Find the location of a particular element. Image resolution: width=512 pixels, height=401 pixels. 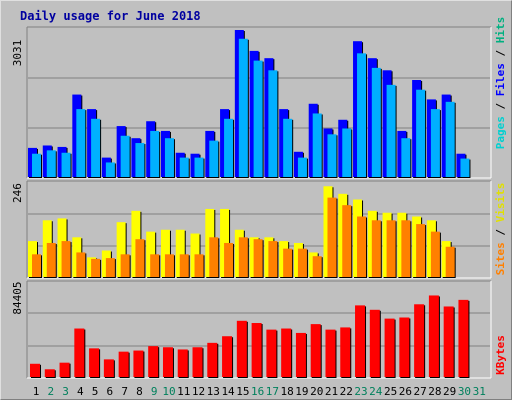

legend-sites: Sites is located at coordinates (500, 258).